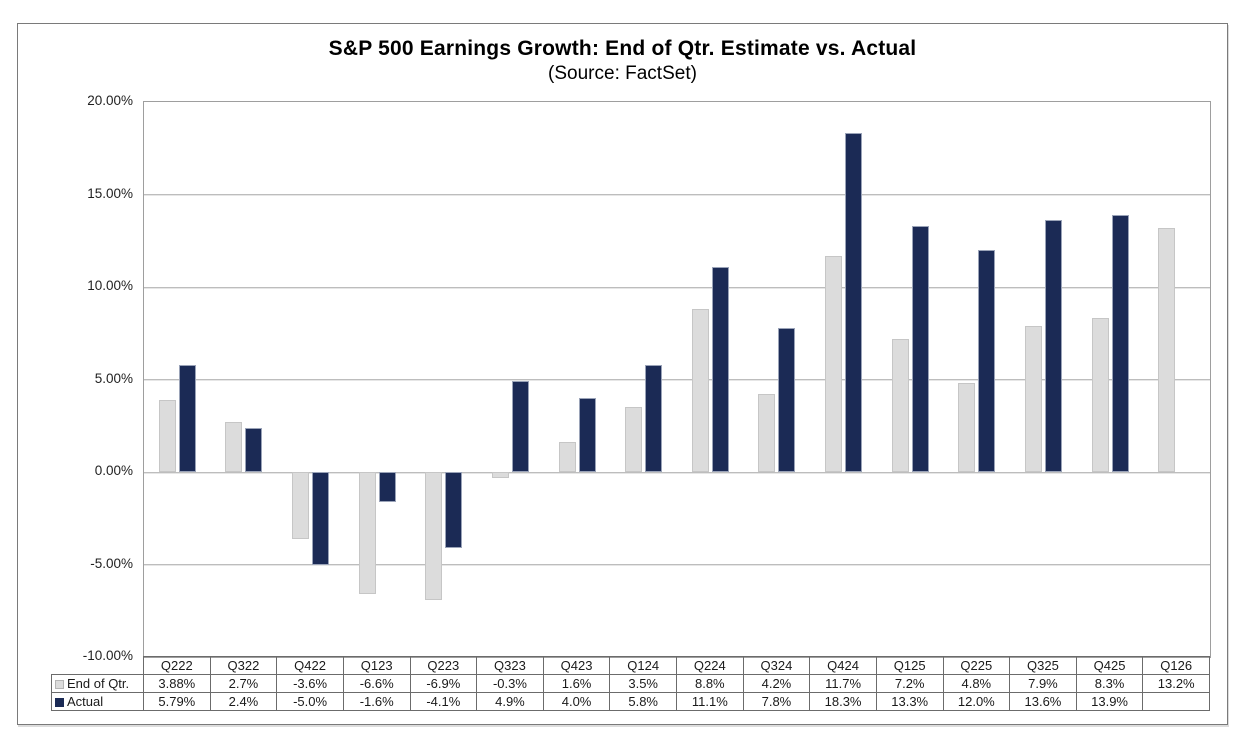 The image size is (1242, 732). I want to click on table-value-cell: 18.3%, so click(843, 701).